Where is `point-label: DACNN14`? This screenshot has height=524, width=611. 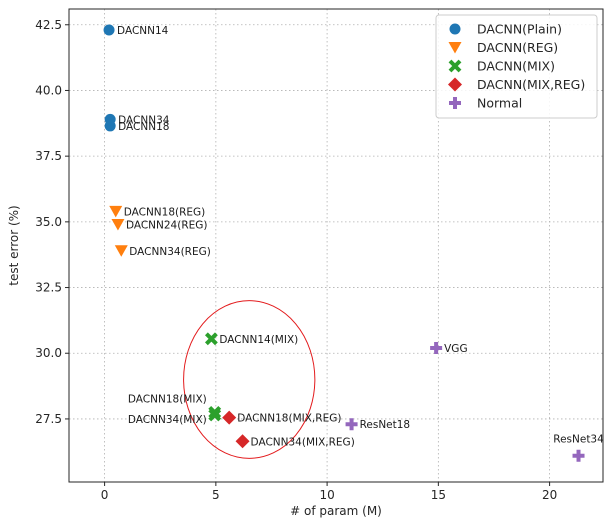 point-label: DACNN14 is located at coordinates (143, 31).